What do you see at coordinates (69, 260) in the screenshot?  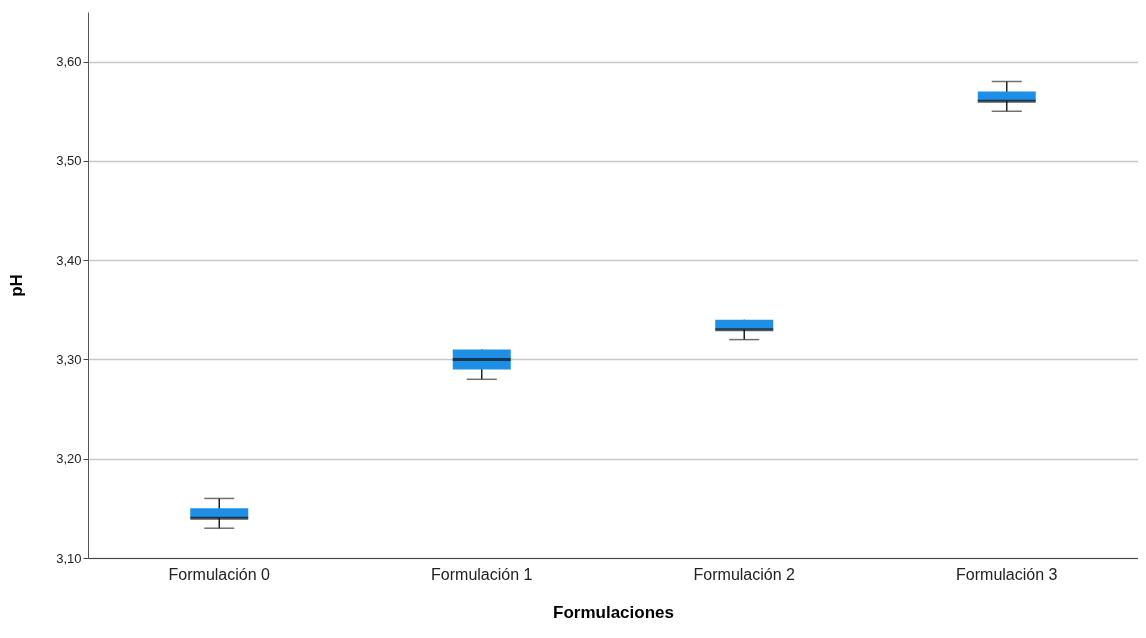 I see `y-tick-label: 3,40` at bounding box center [69, 260].